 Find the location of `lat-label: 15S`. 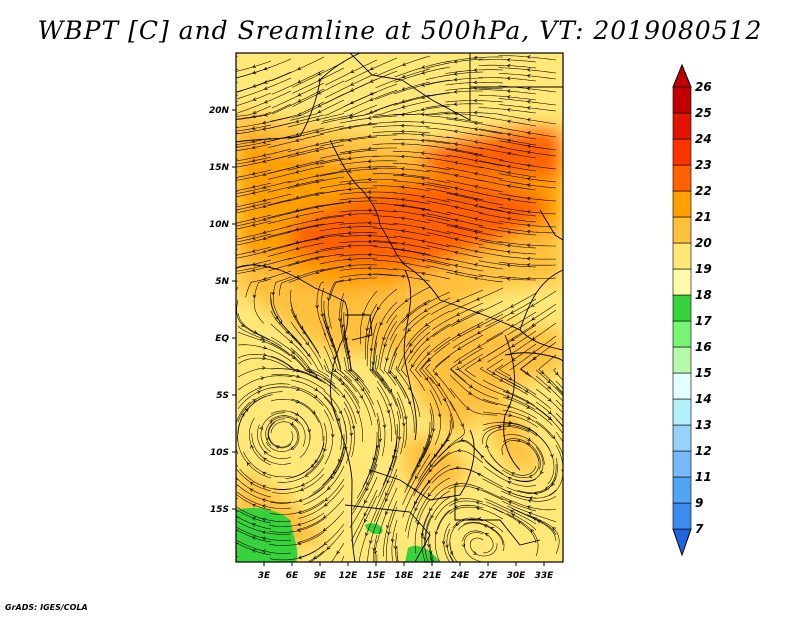

lat-label: 15S is located at coordinates (219, 510).